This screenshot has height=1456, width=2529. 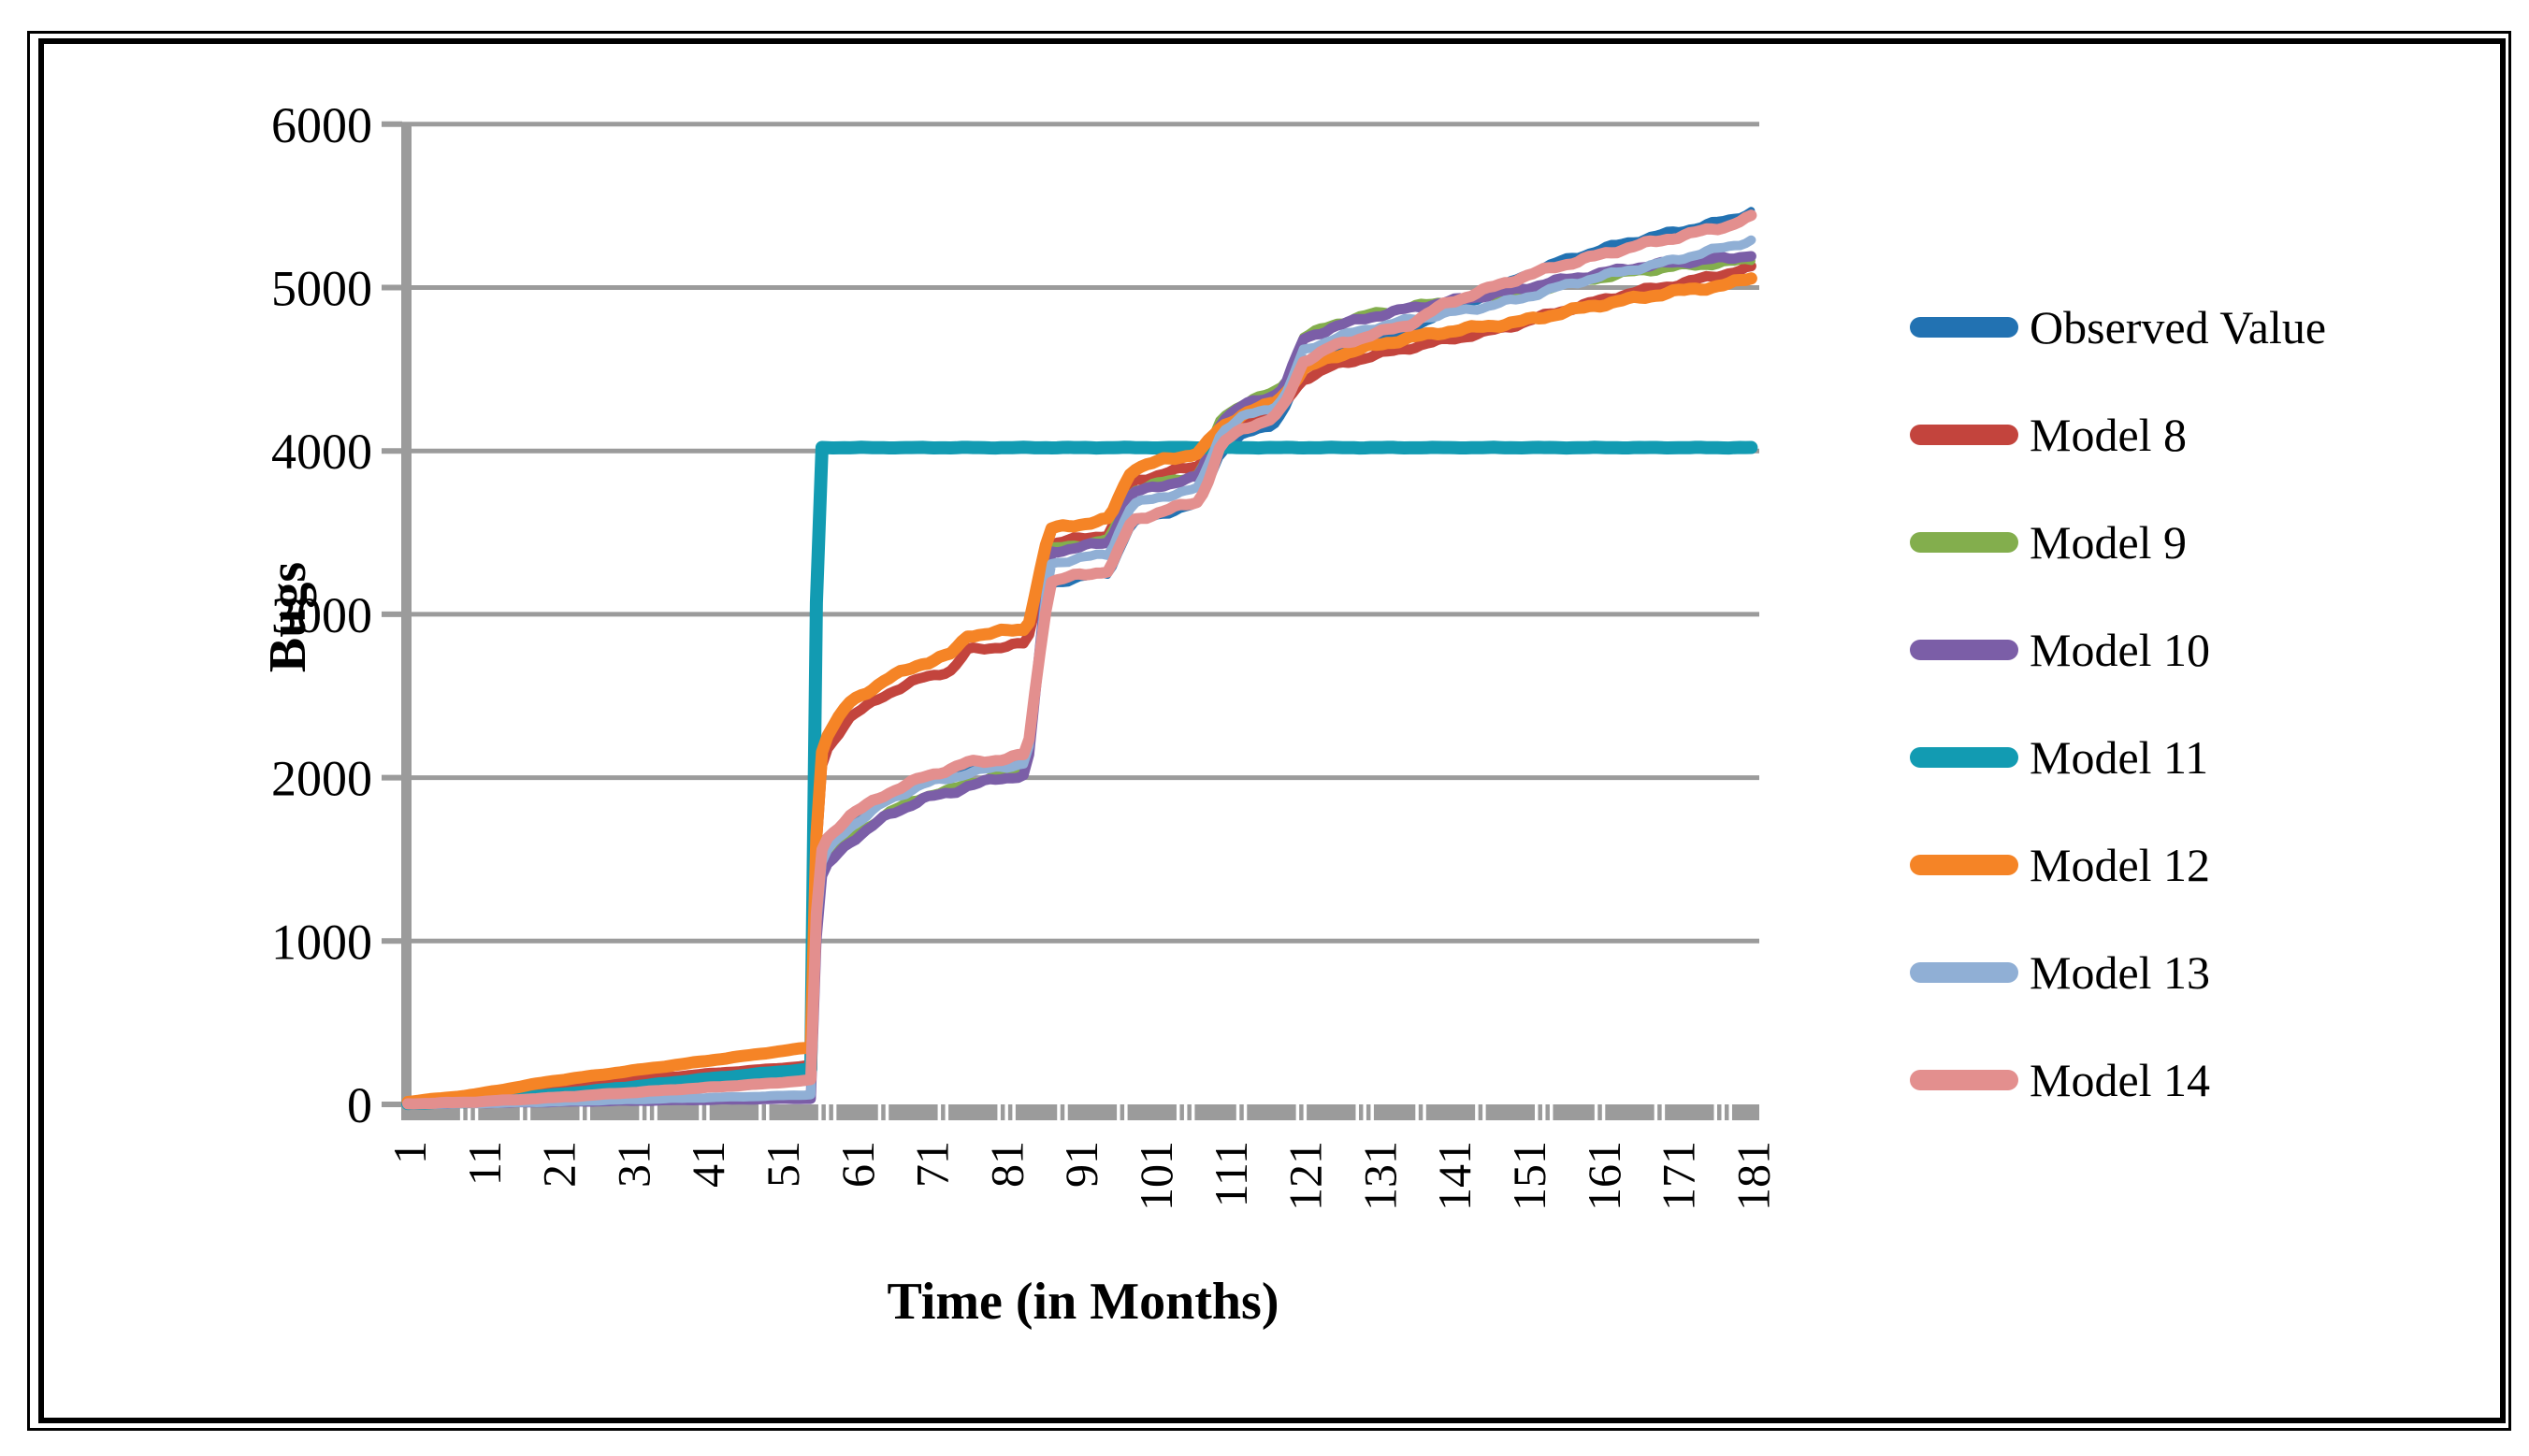 I want to click on legend-item-model-12: Model 12, so click(x=2060, y=865).